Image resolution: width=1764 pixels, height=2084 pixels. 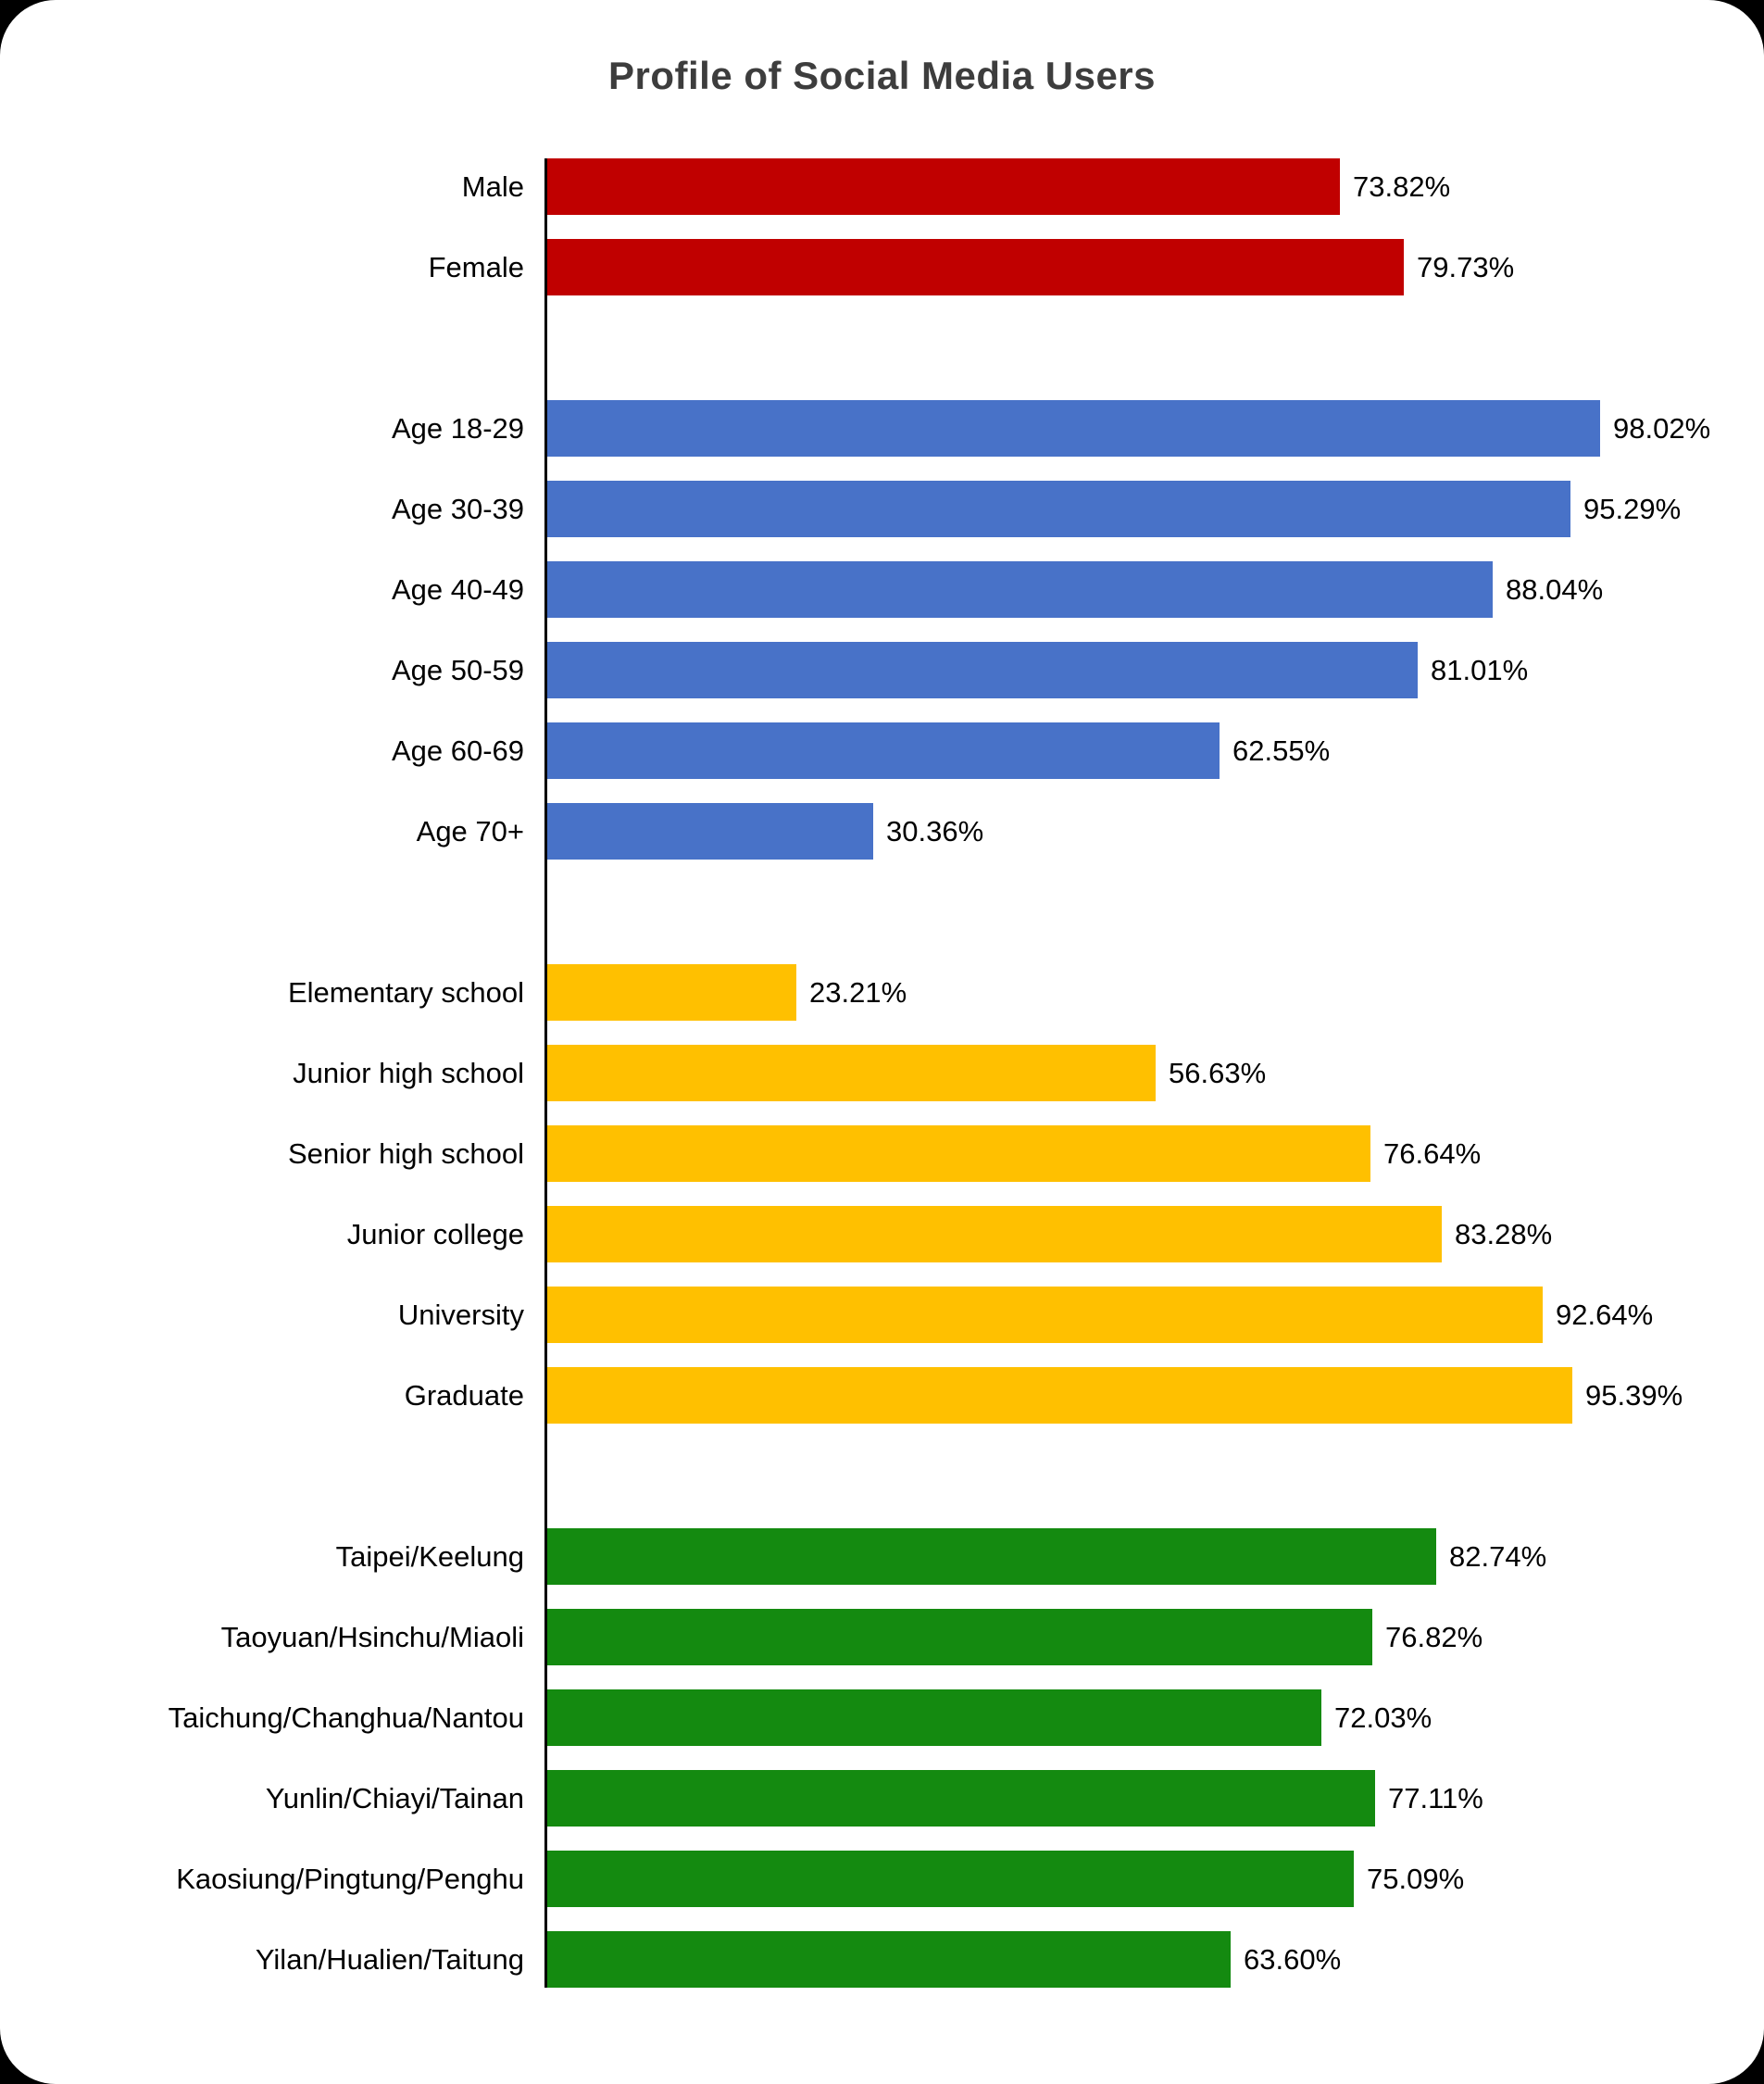 What do you see at coordinates (858, 992) in the screenshot?
I see `value-label: 23.21%` at bounding box center [858, 992].